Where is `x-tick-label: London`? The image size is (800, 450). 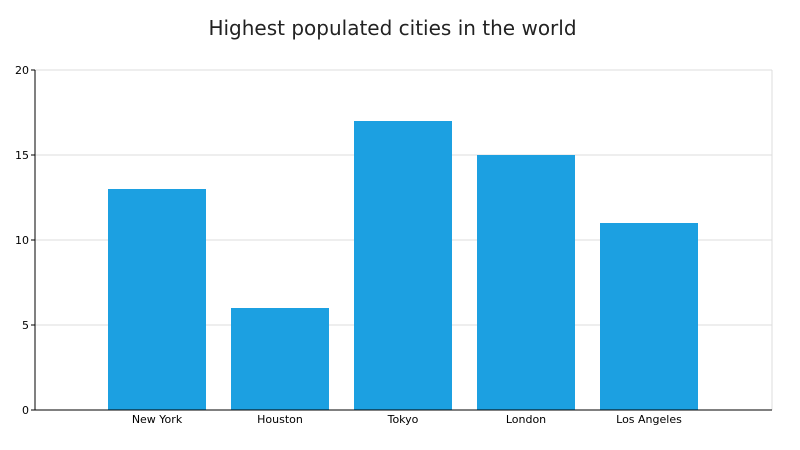 x-tick-label: London is located at coordinates (526, 419).